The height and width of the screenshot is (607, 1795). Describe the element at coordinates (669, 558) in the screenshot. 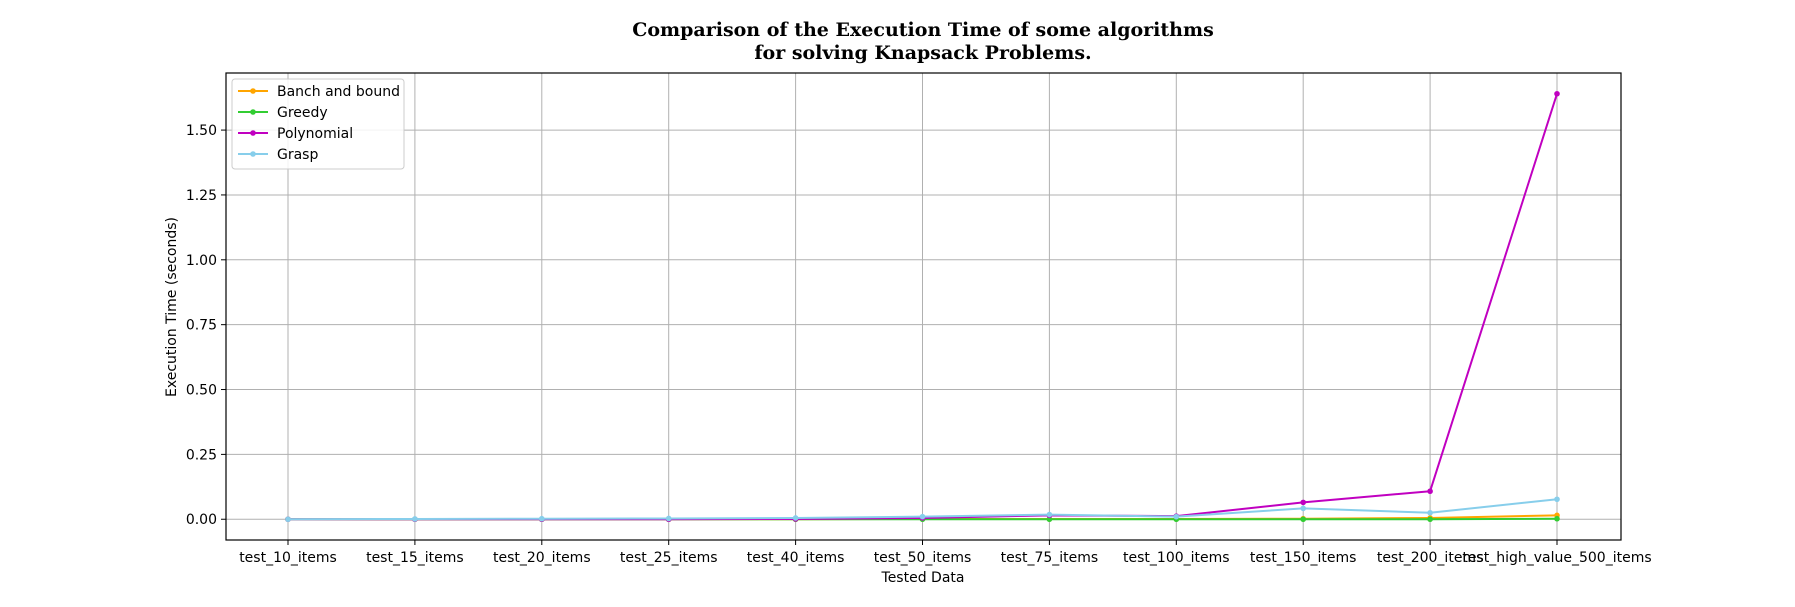

I see `x-tick-label: test_25_items` at that location.